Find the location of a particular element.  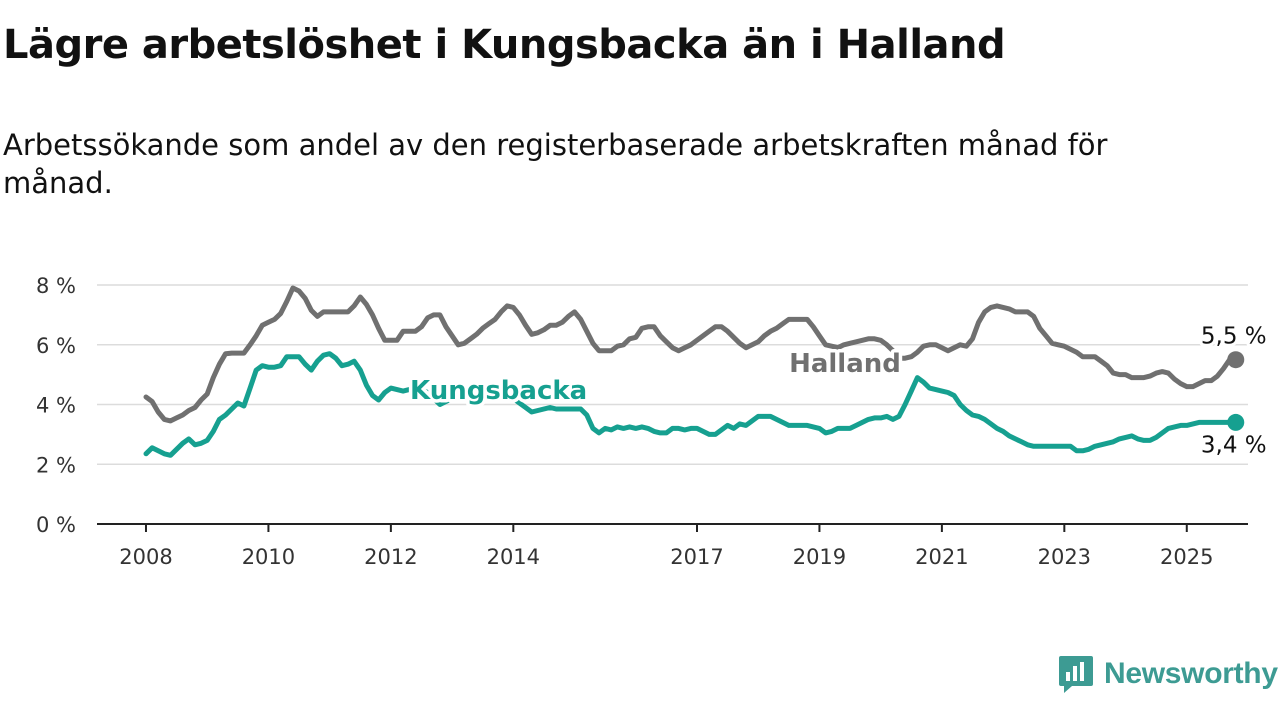

brand-logo: Newsworthy is located at coordinates (1168, 674).